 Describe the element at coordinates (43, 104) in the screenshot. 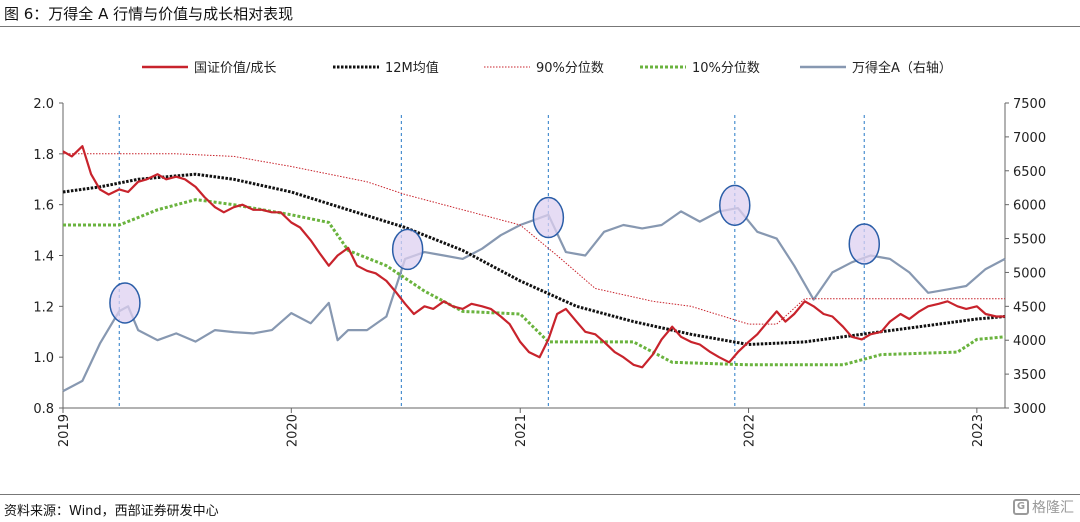

I see `left-tick-label: 2.0` at that location.